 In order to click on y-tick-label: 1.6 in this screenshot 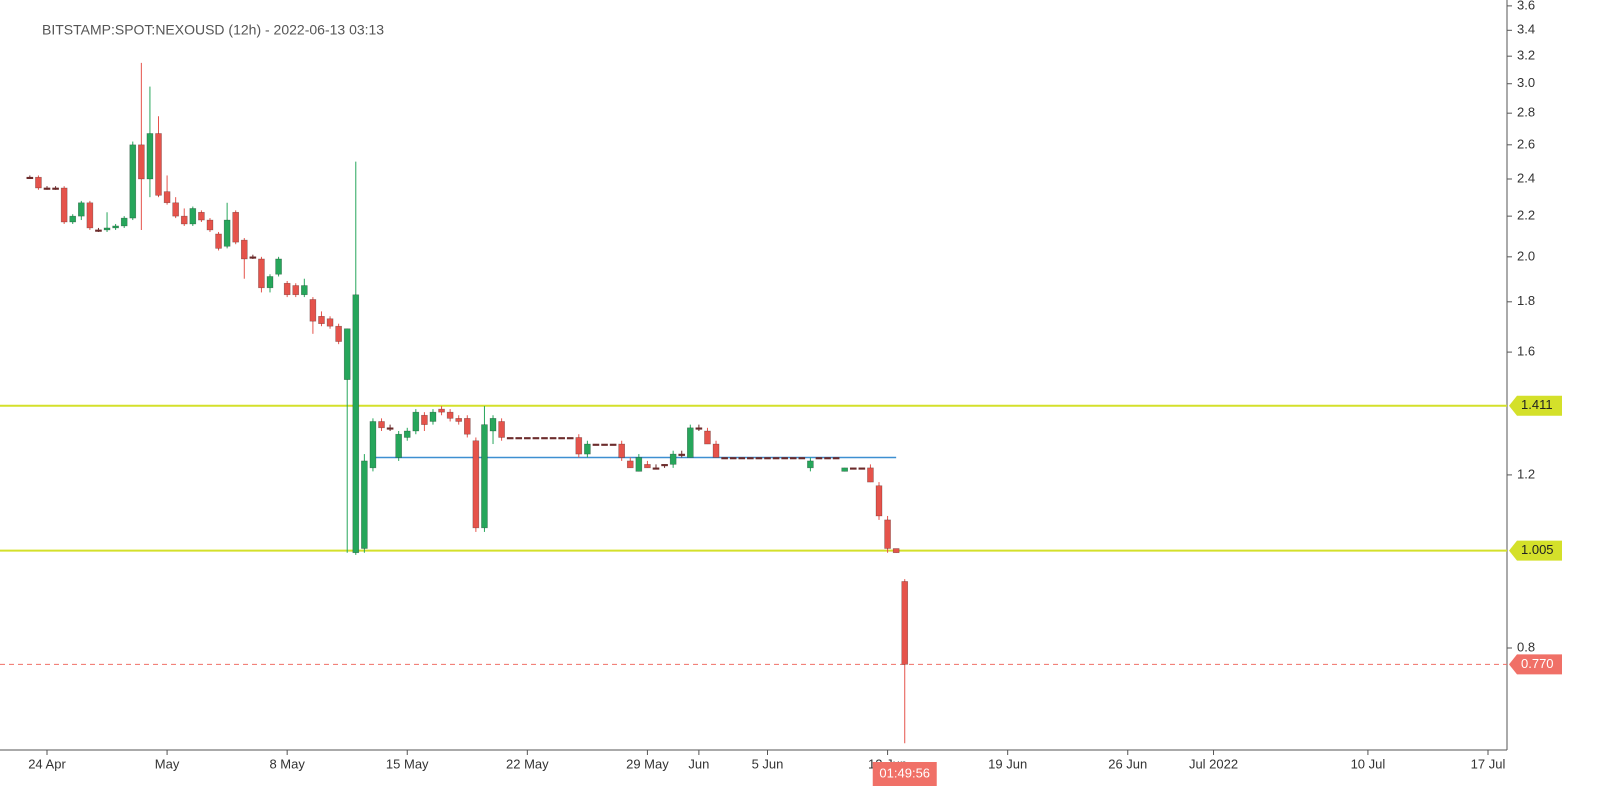, I will do `click(1526, 351)`.